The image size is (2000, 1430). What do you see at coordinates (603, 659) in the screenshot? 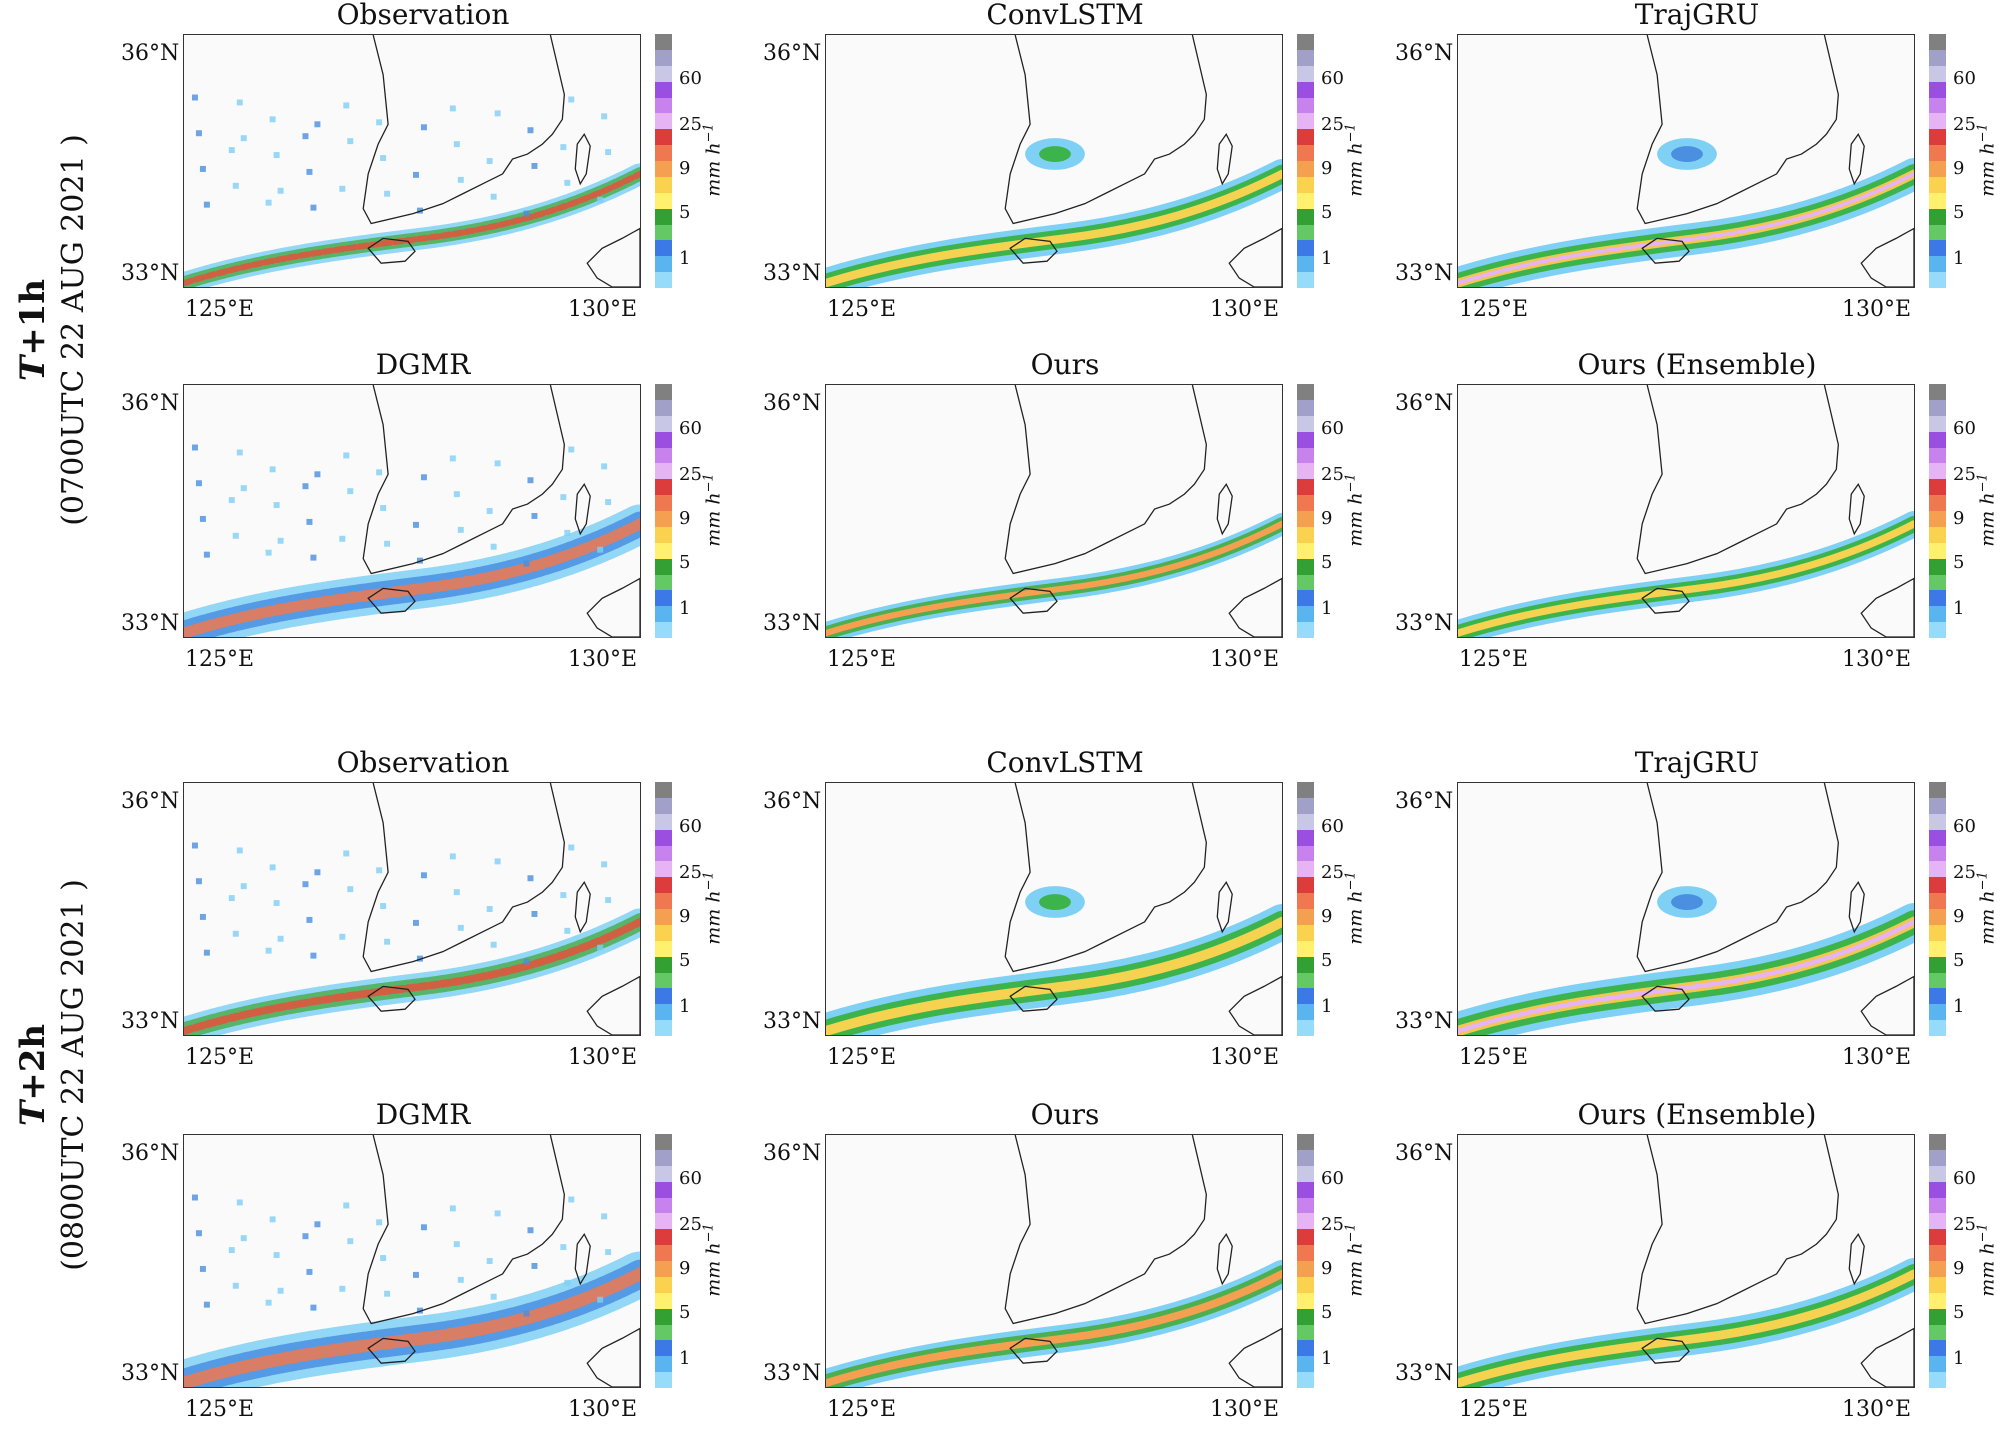
I see `lon-tick-east: 130°E` at bounding box center [603, 659].